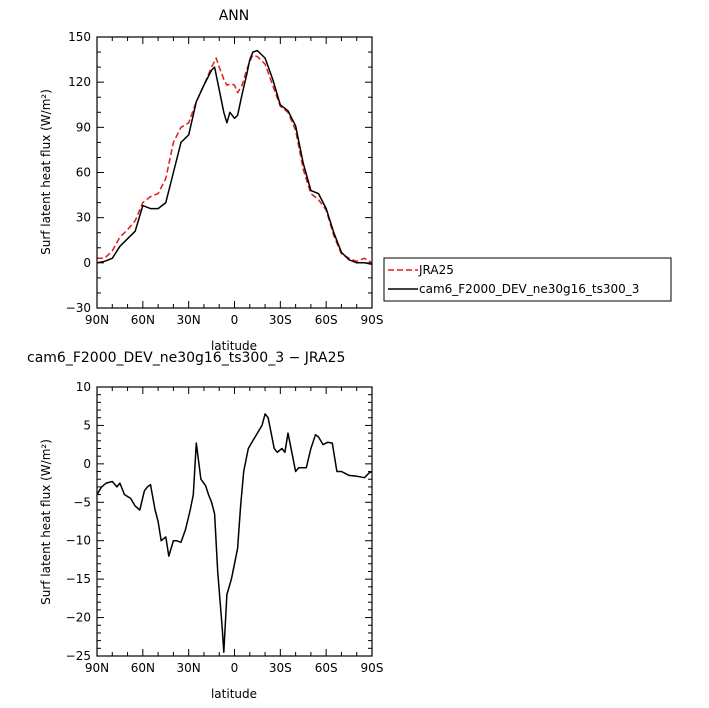 This screenshot has width=709, height=708. I want to click on legend: JRA25 cam6_F2000_DEV_ne30g16_ts300_3, so click(527, 279).